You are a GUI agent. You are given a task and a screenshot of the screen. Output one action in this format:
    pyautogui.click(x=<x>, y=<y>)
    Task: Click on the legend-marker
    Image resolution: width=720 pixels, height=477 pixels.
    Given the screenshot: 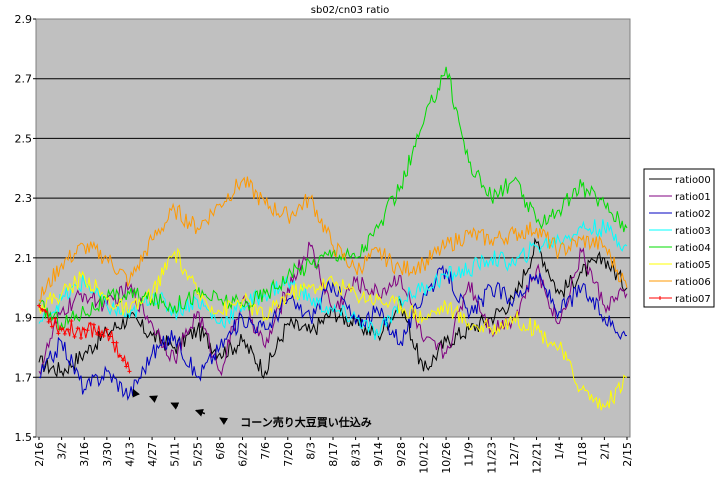 What is the action you would take?
    pyautogui.click(x=660, y=298)
    